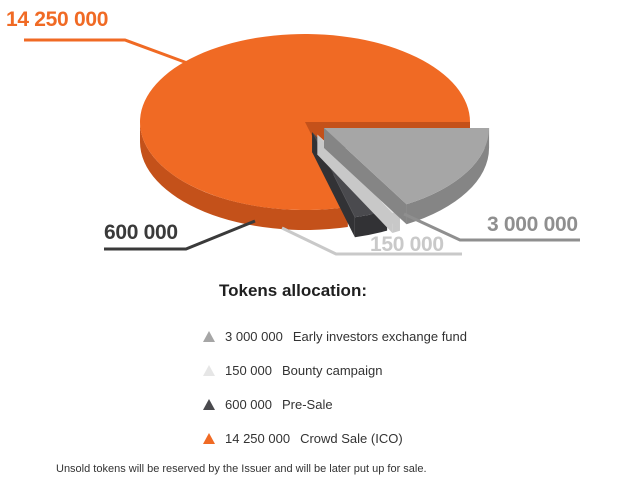 Image resolution: width=622 pixels, height=489 pixels. I want to click on callout-line-bounty, so click(371, 241).